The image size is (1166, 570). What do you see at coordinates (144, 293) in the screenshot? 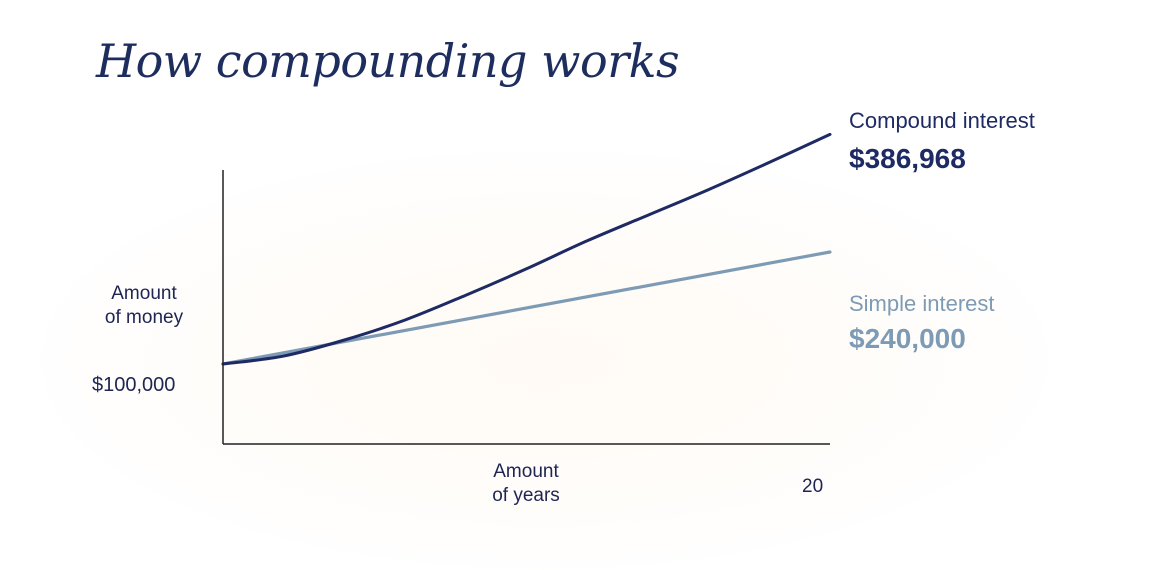
I see `y-axis-label-line: Amount` at bounding box center [144, 293].